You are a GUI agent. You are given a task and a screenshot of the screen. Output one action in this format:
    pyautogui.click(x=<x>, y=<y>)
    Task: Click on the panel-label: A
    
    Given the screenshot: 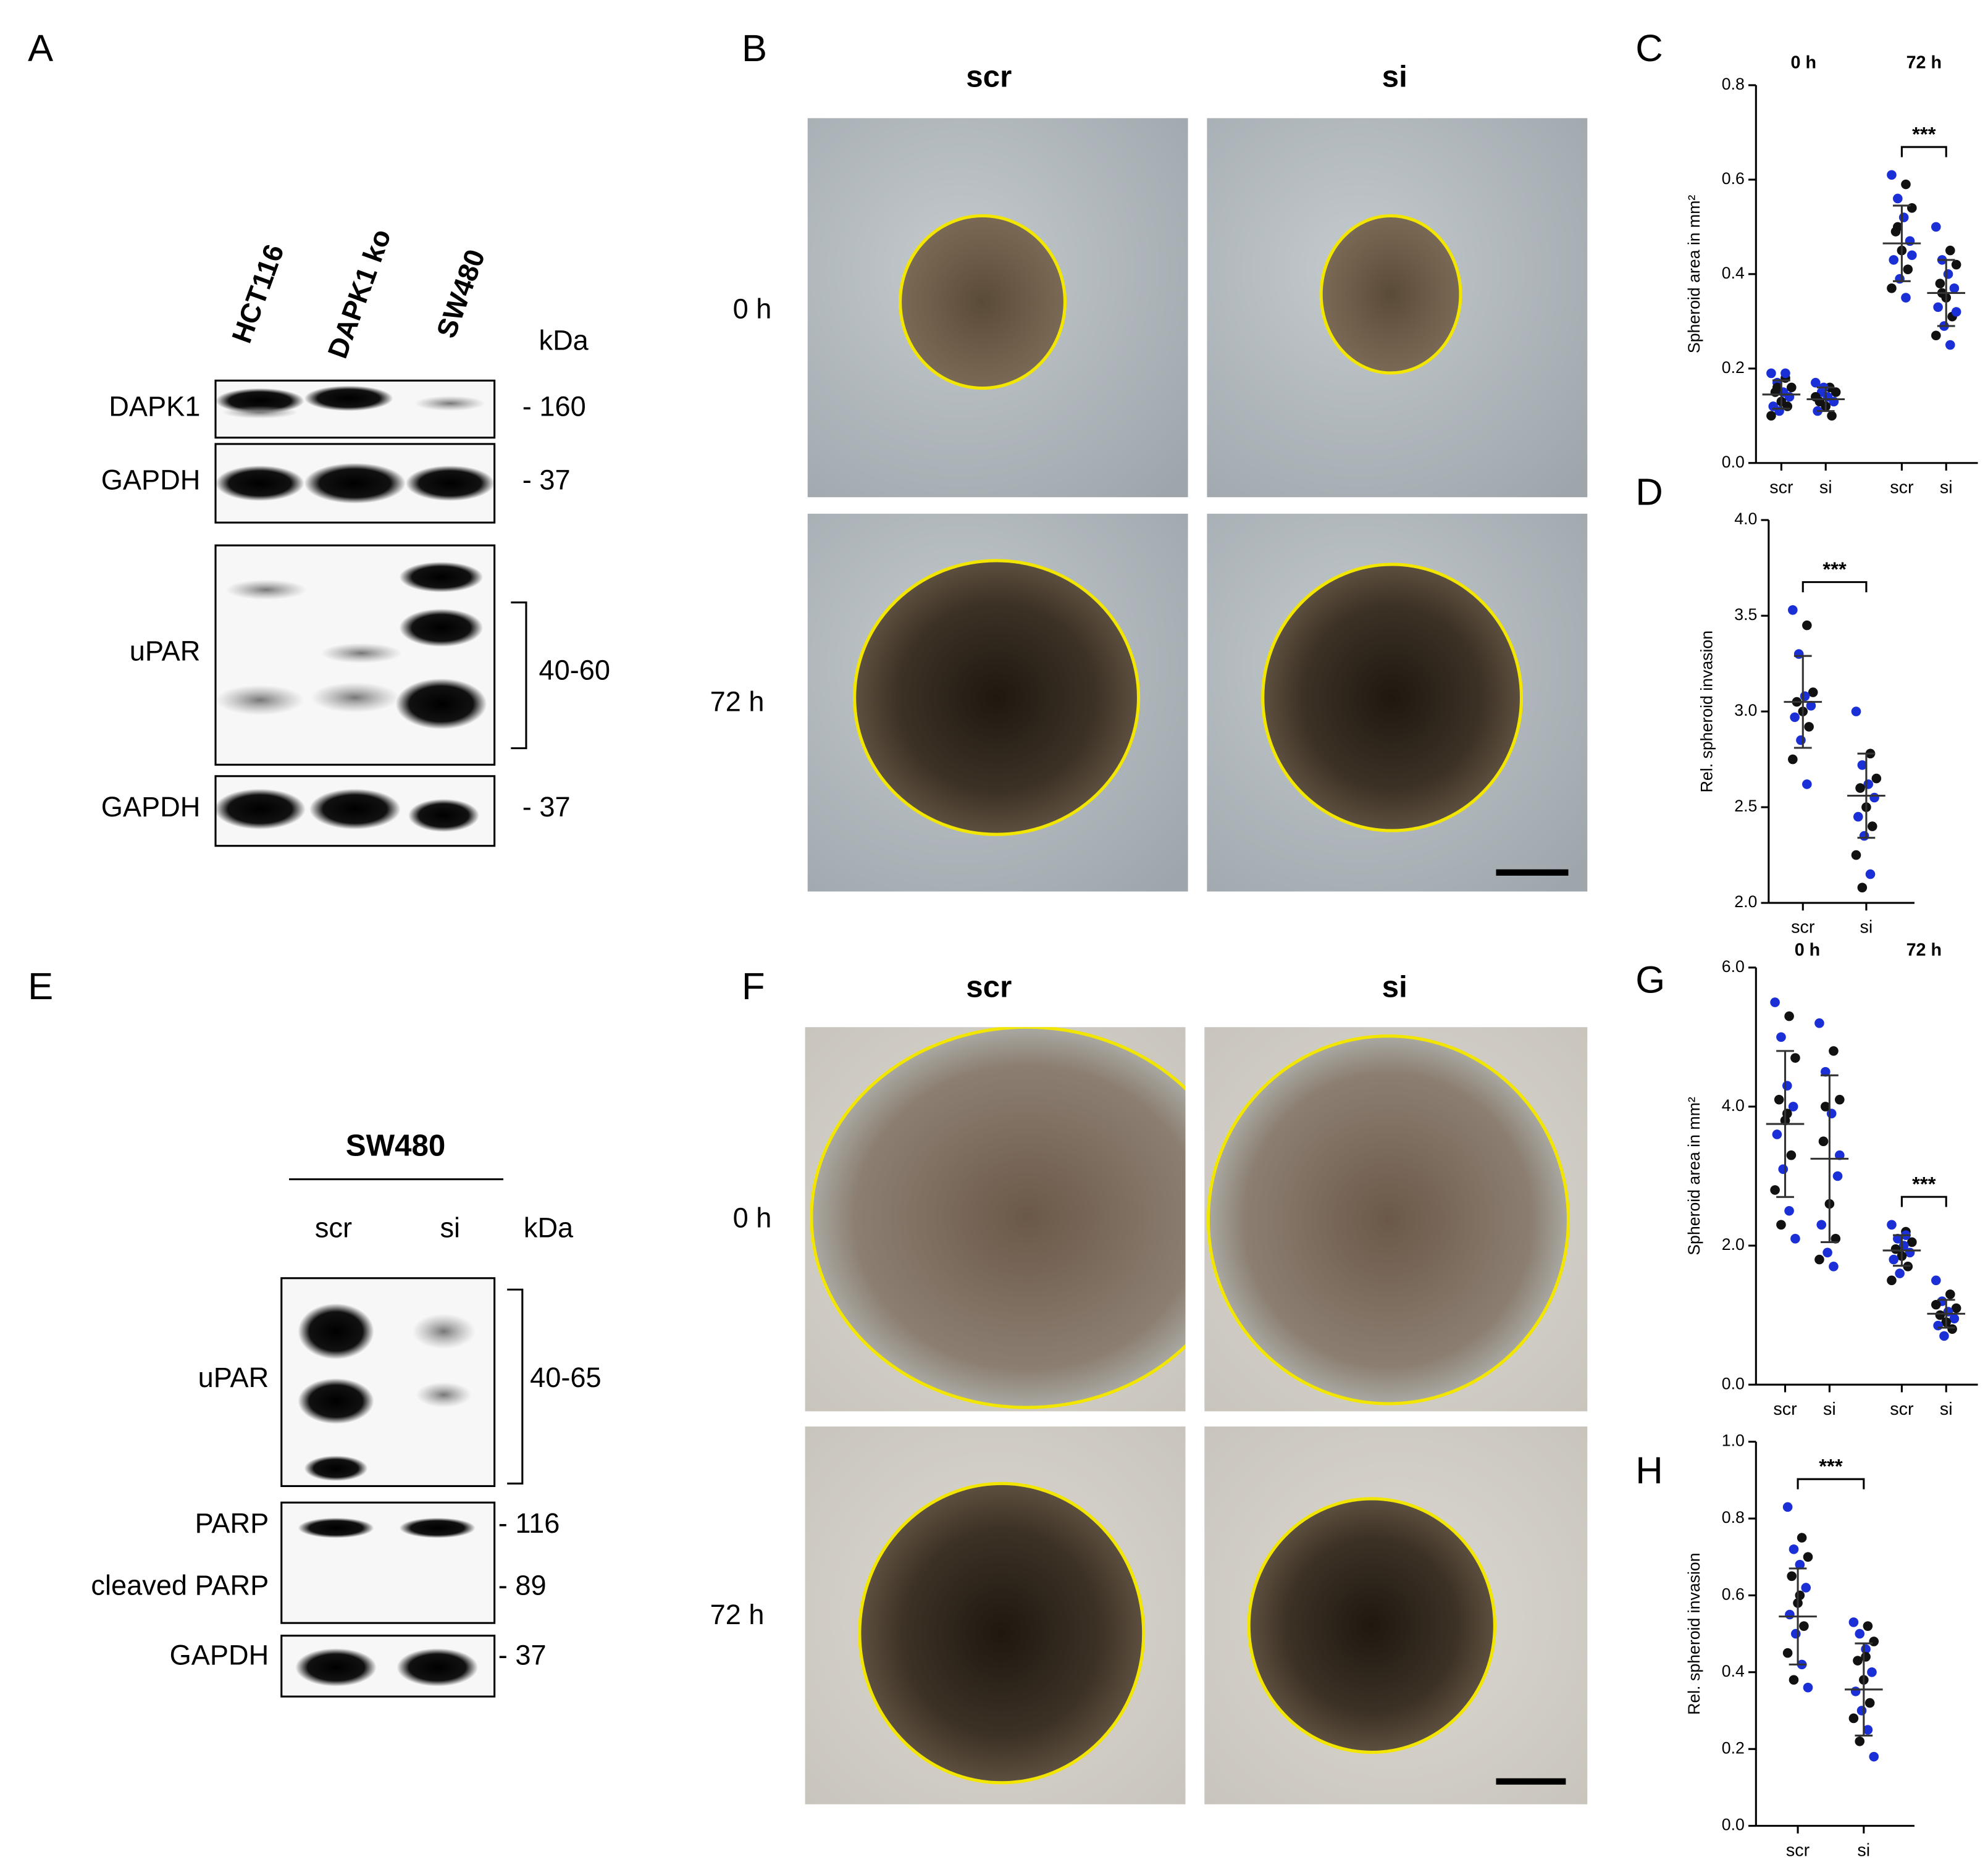 What is the action you would take?
    pyautogui.click(x=40, y=49)
    